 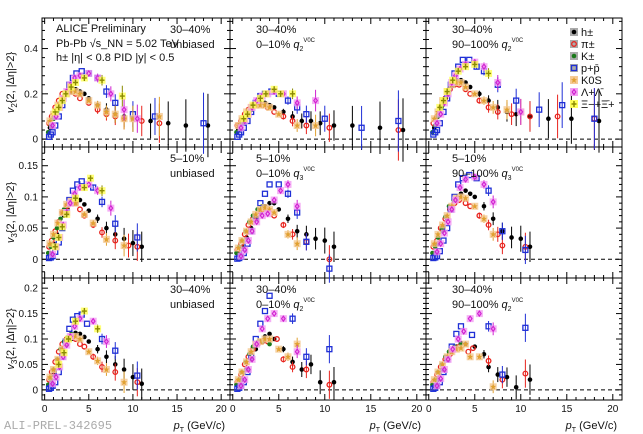 I want to click on x-tick-label: 20, so click(x=222, y=409).